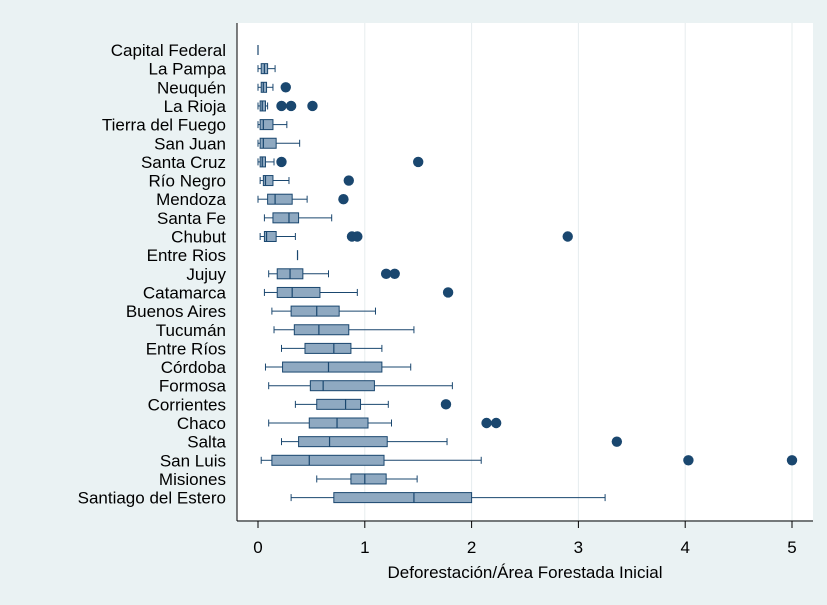 This screenshot has height=605, width=827. Describe the element at coordinates (198, 237) in the screenshot. I see `category-label: Chubut` at that location.